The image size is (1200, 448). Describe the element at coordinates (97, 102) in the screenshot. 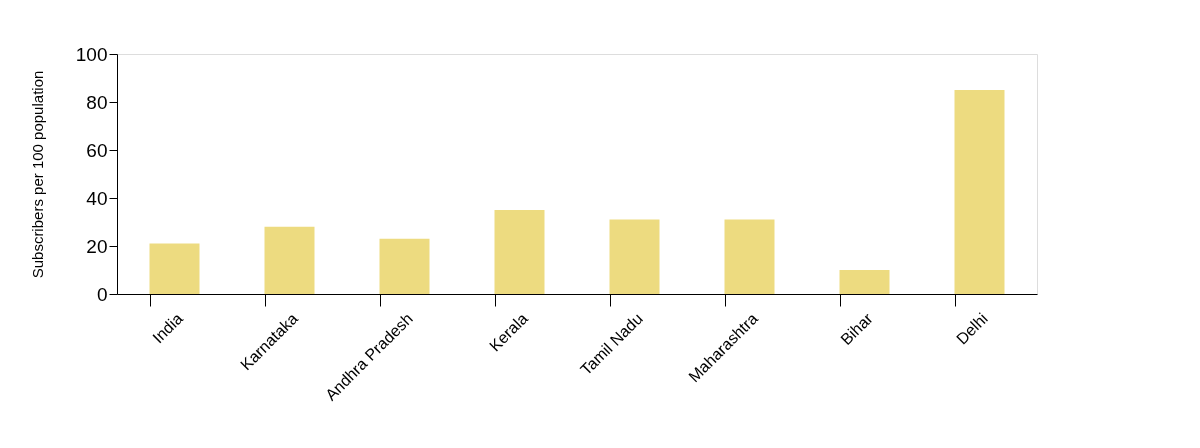

I see `y-tick-label: 80` at that location.